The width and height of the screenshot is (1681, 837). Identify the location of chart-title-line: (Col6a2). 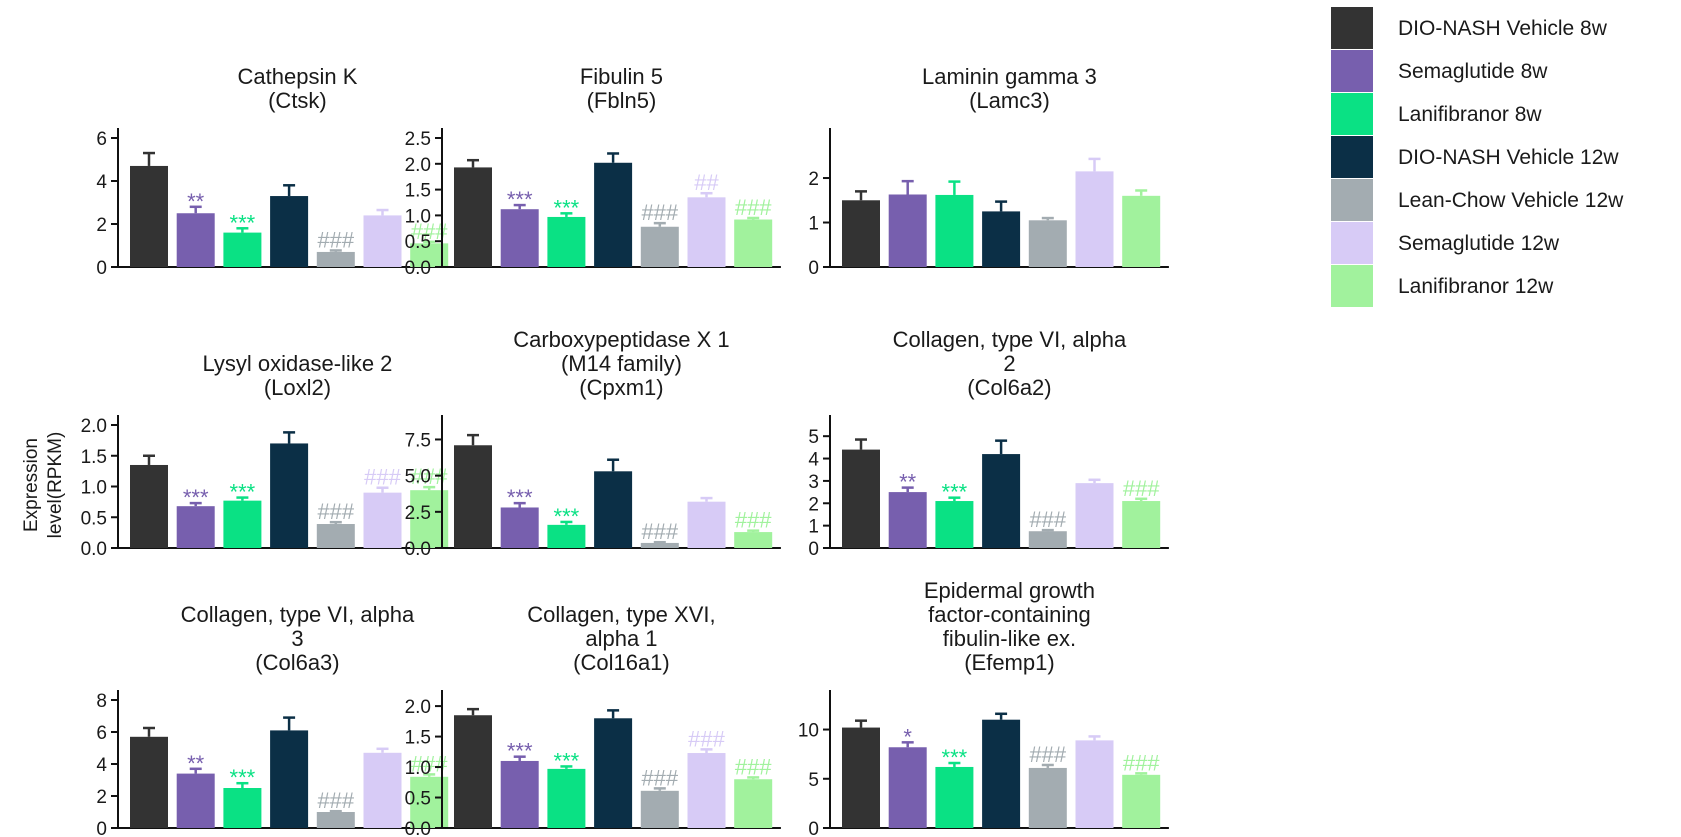
(1009, 387).